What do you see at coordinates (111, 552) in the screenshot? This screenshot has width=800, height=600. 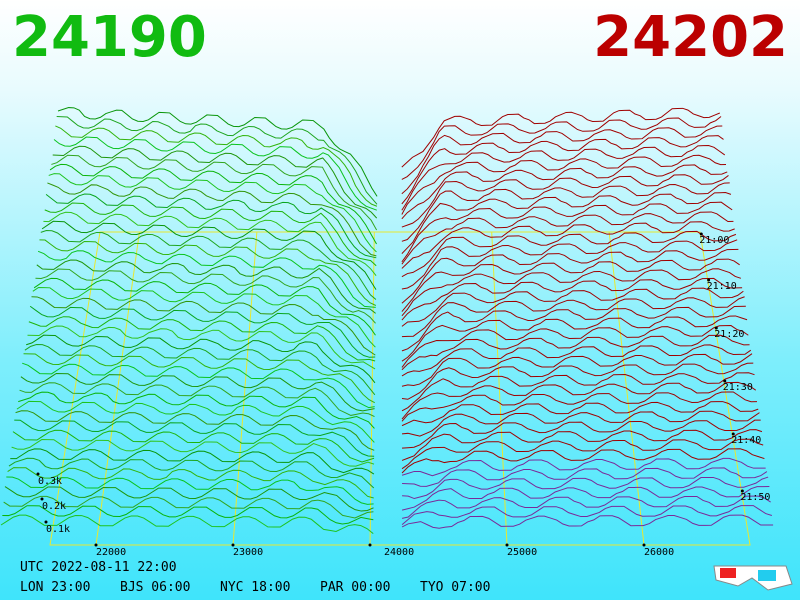 I see `price-label: 22000` at bounding box center [111, 552].